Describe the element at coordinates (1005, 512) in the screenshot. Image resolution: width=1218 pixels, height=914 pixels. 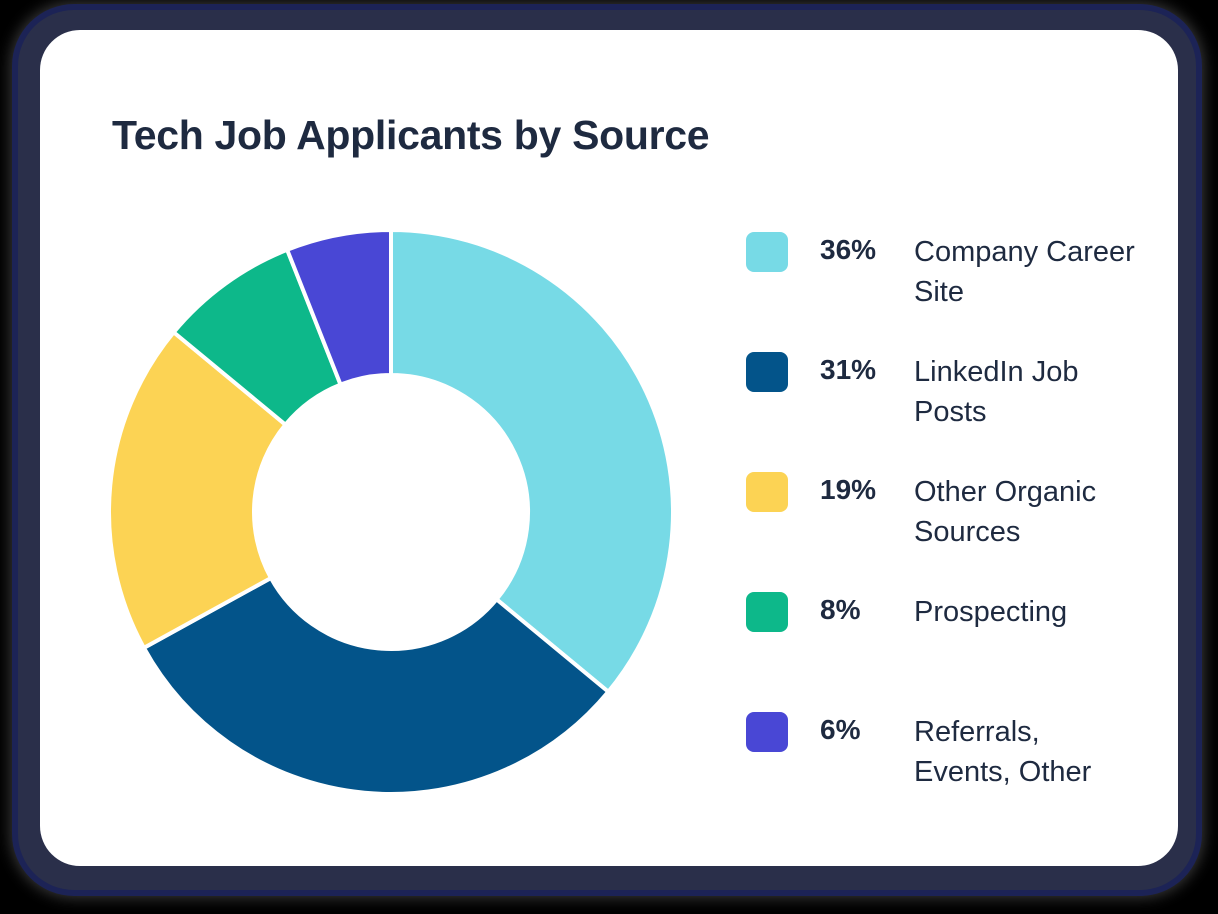
I see `legend-label: Other Organic Sources` at that location.